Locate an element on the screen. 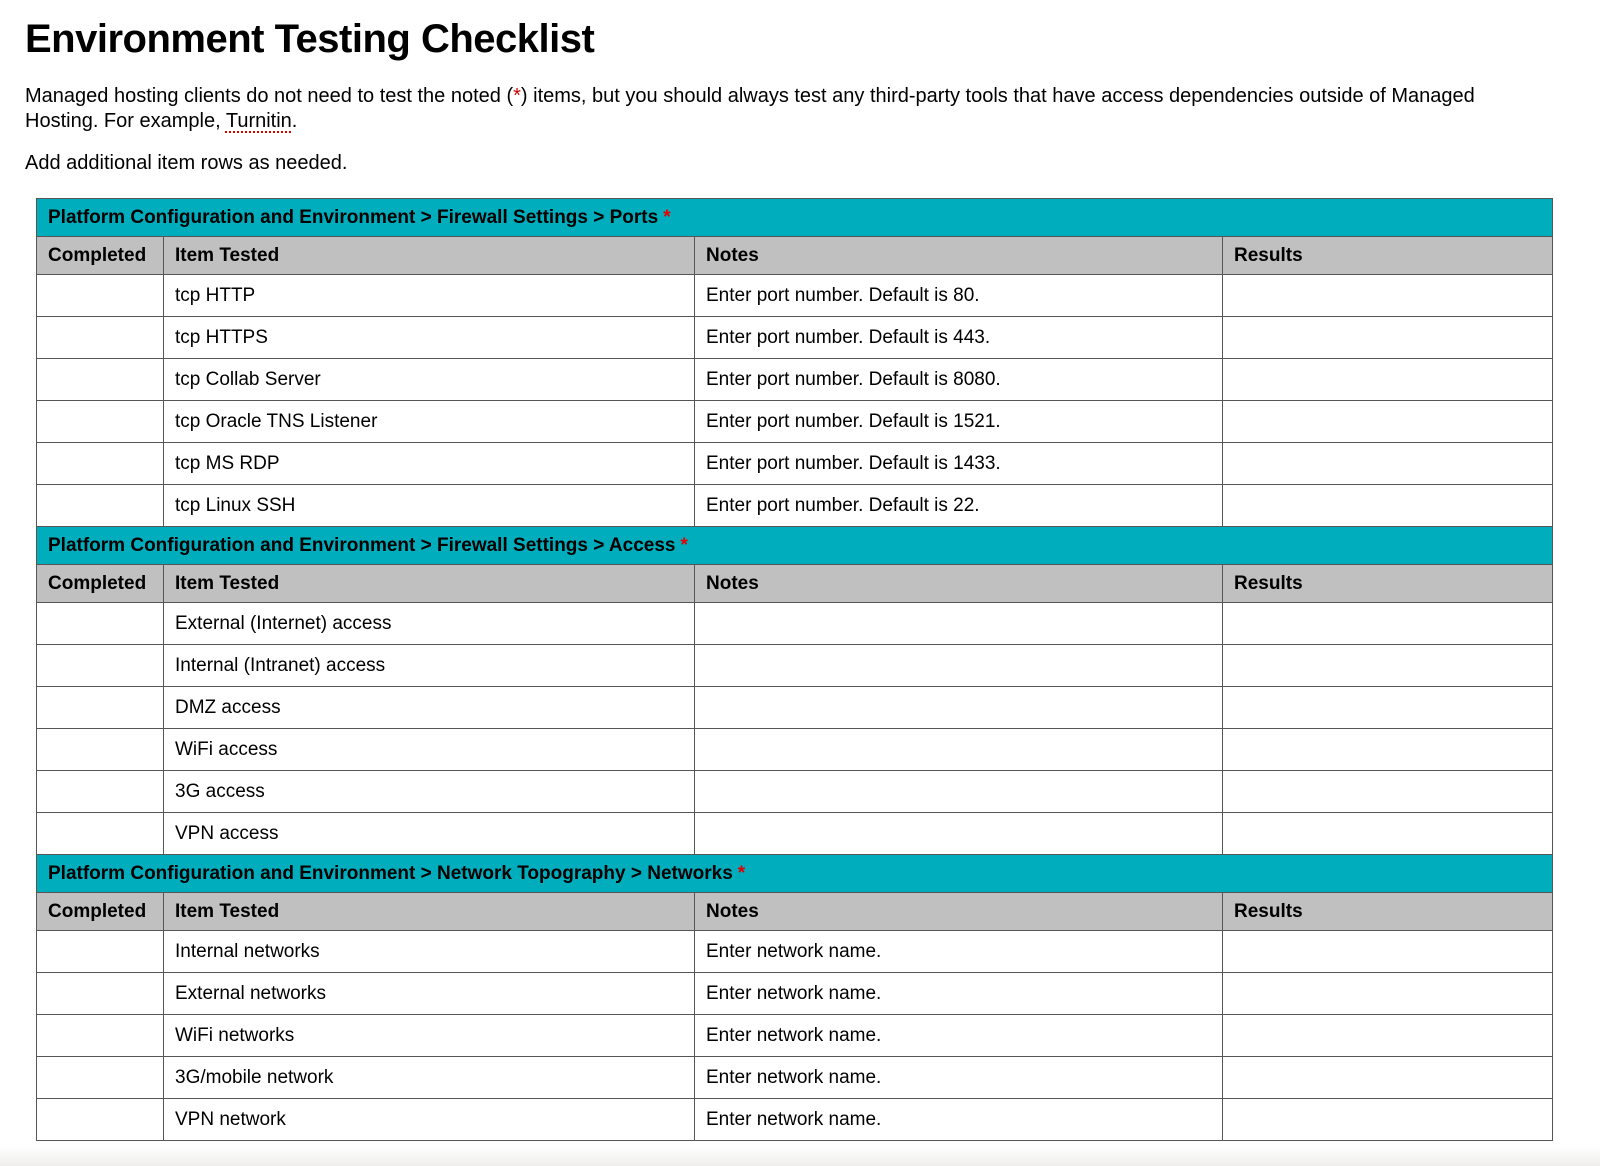 The image size is (1600, 1166). table-row: 3G access is located at coordinates (795, 791).